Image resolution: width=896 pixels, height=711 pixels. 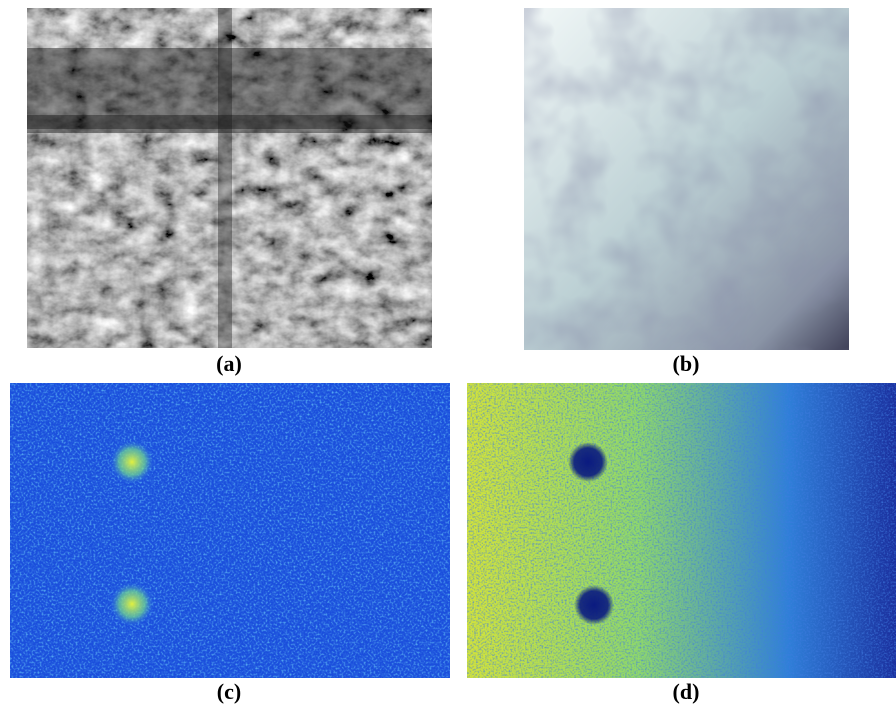 I want to click on panel-label: (c), so click(x=229, y=691).